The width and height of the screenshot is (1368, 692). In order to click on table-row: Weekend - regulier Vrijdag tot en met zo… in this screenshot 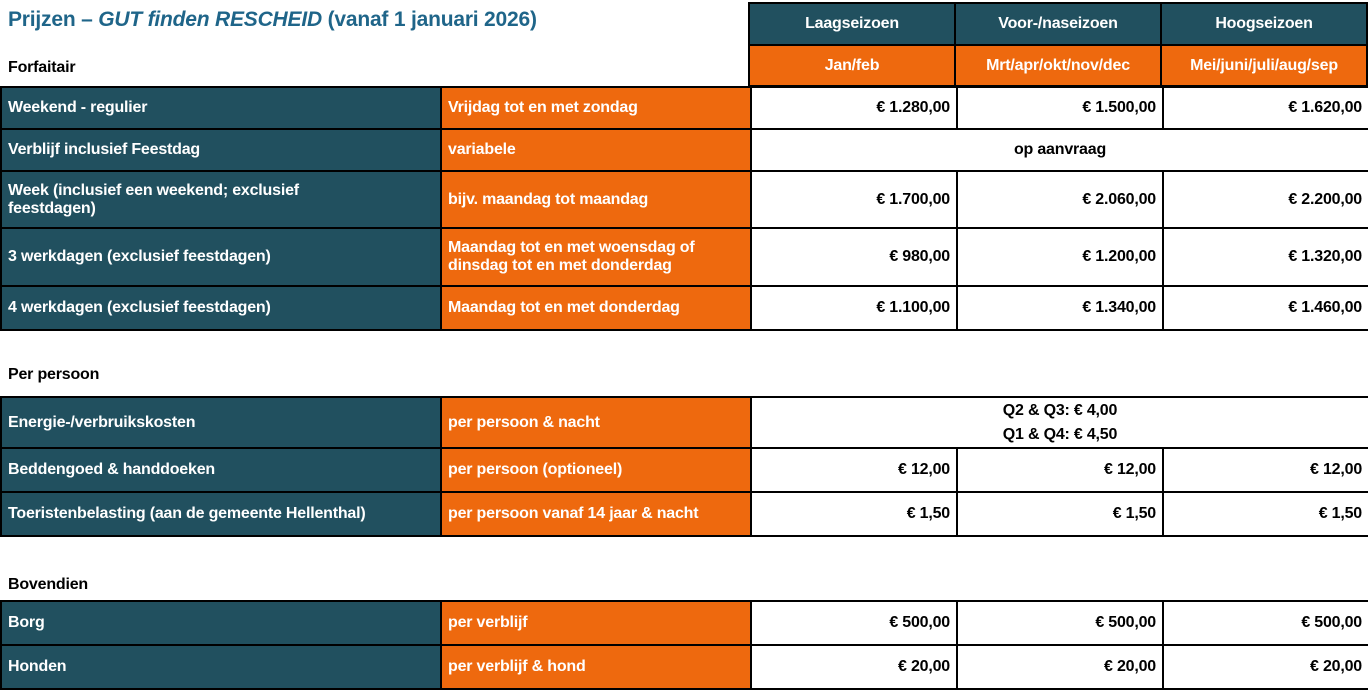, I will do `click(684, 108)`.